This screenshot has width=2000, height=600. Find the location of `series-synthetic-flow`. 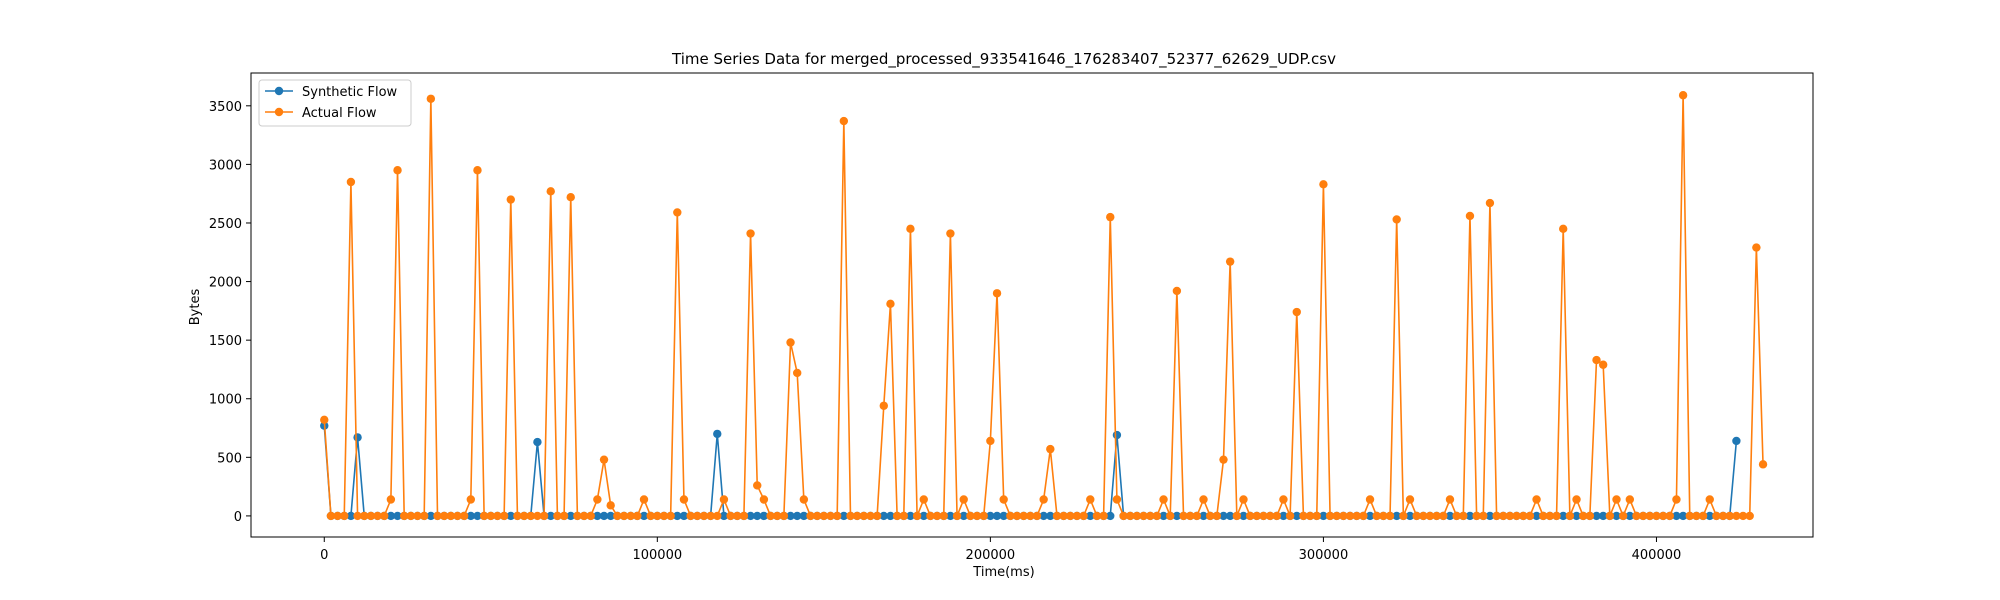

series-synthetic-flow is located at coordinates (1030, 471).